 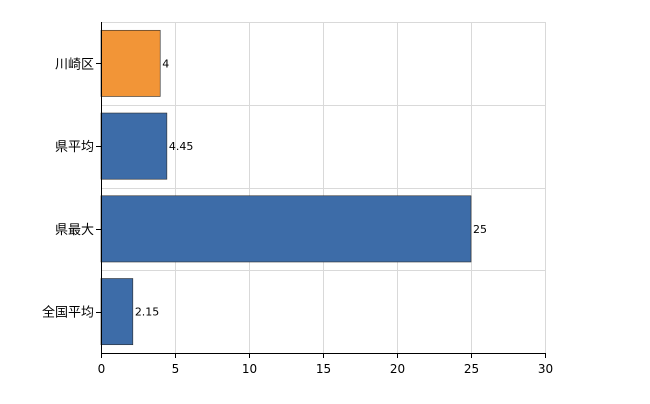 I want to click on x-tick-label-1: 5, so click(x=176, y=369).